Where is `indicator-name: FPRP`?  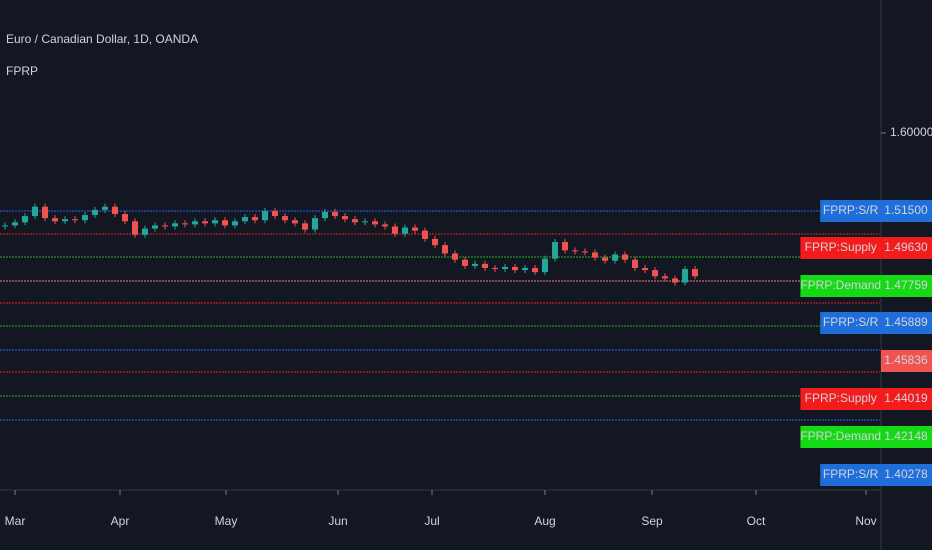
indicator-name: FPRP is located at coordinates (22, 71).